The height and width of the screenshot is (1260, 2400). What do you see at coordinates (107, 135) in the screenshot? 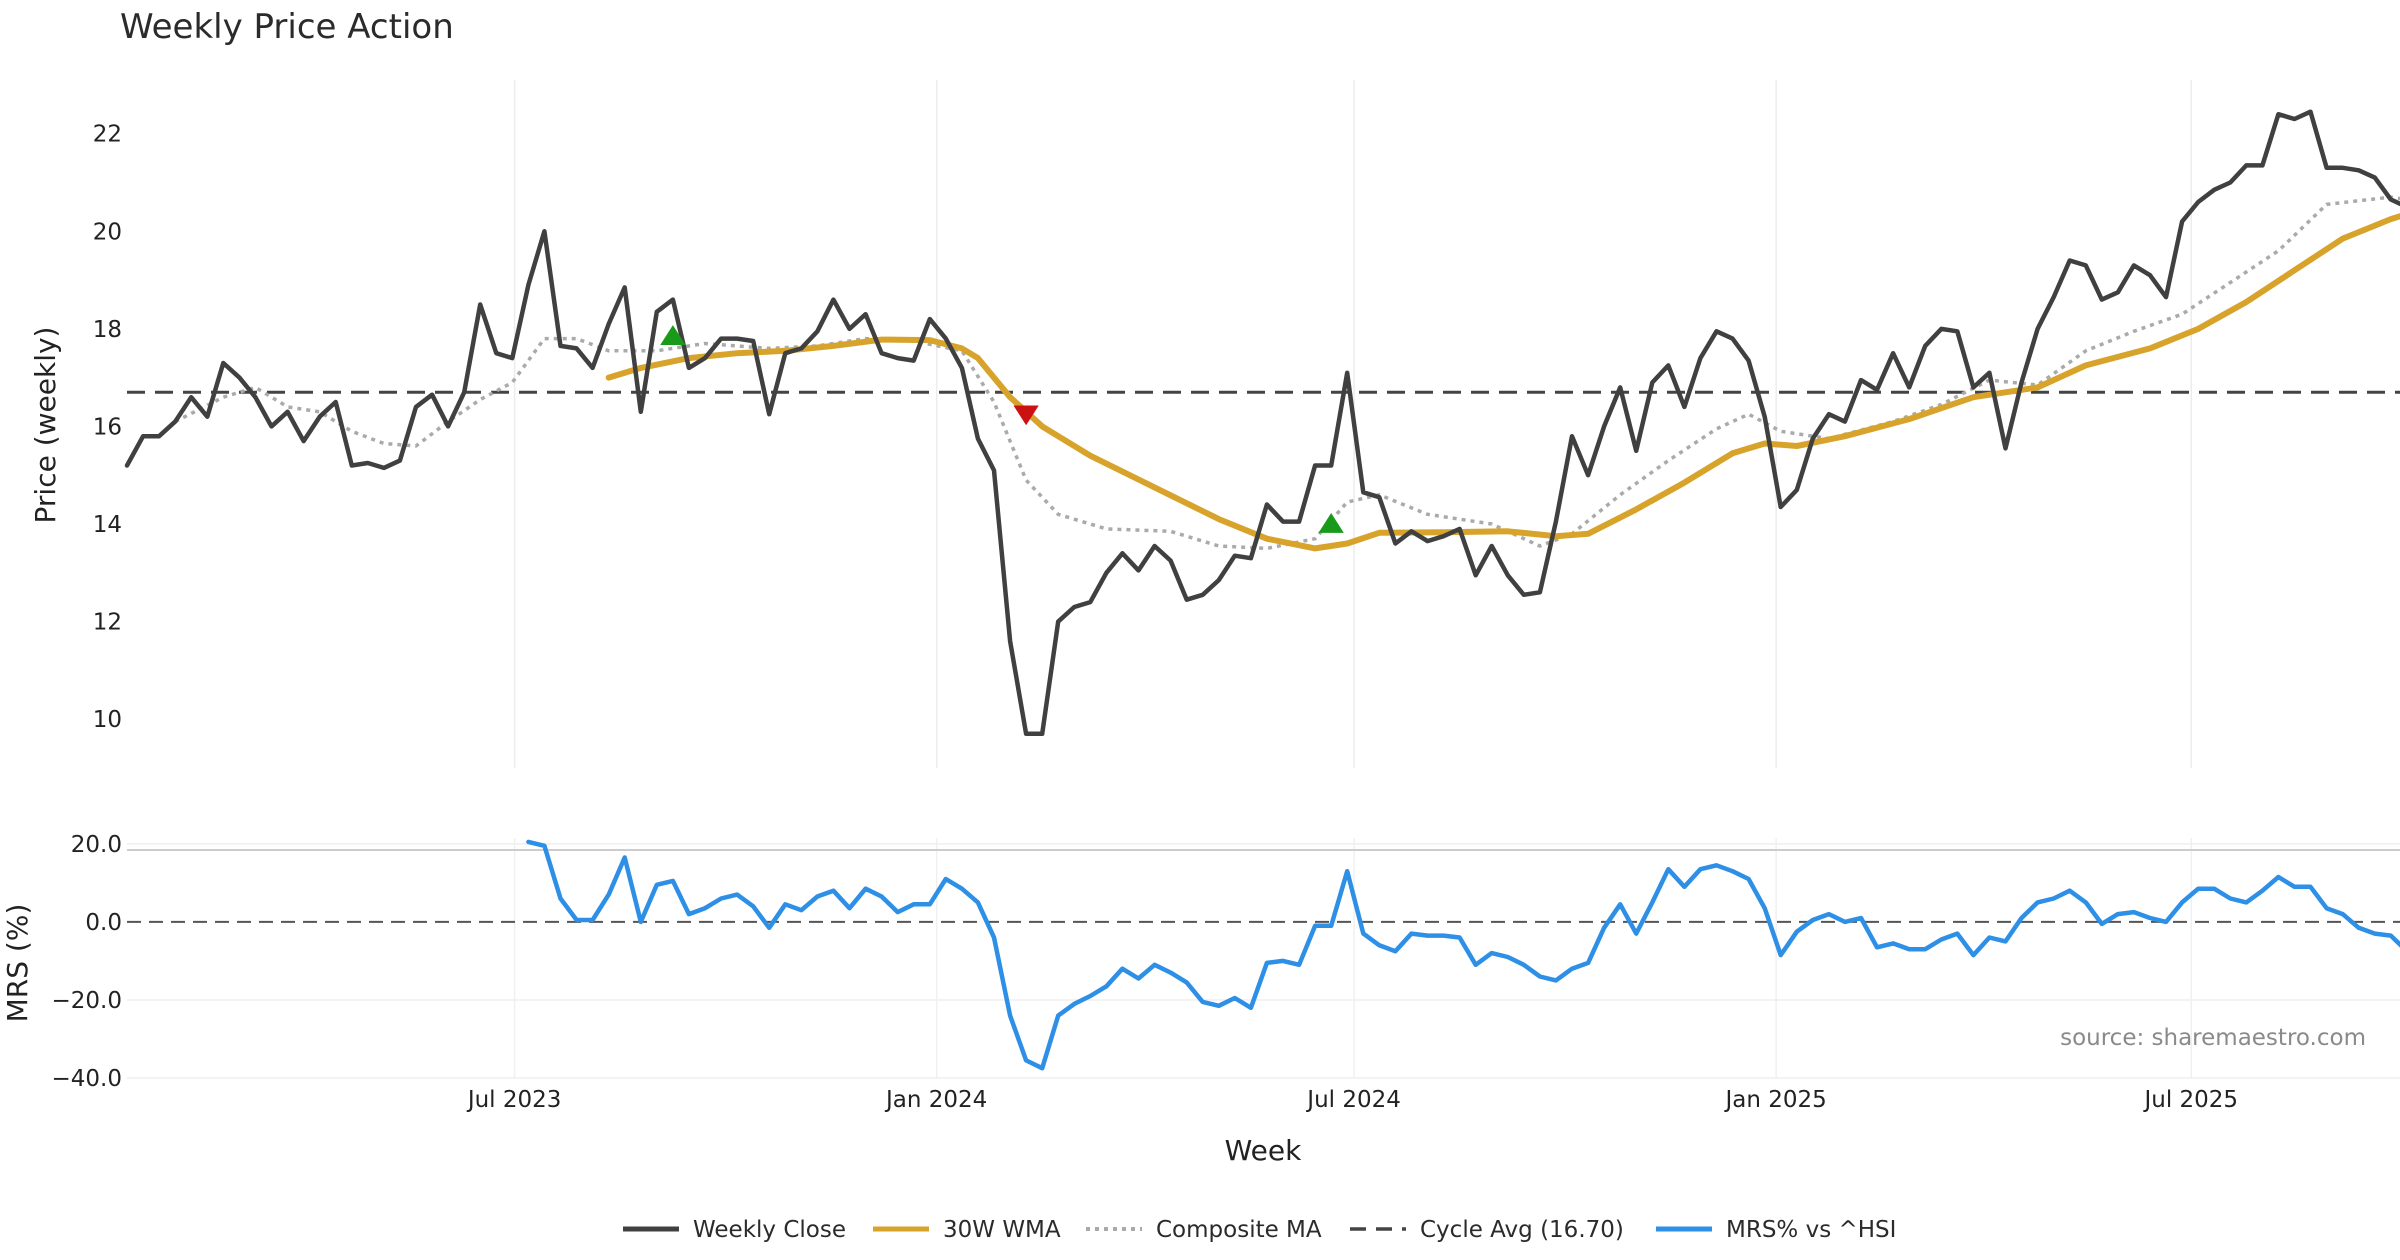
I see `price-y-tick-label: 22` at bounding box center [107, 135].